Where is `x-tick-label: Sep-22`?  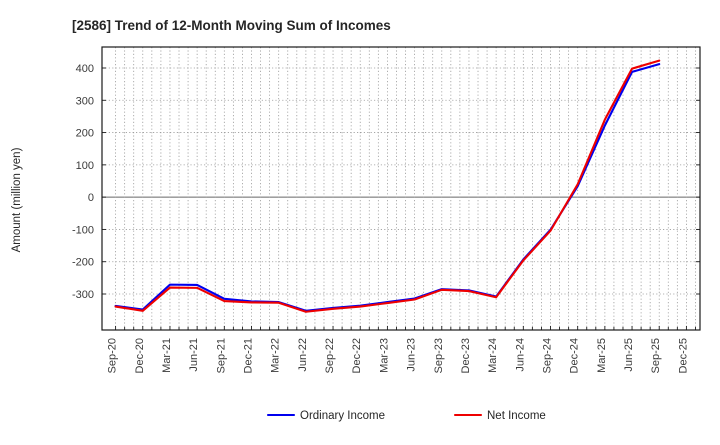
x-tick-label: Sep-22 is located at coordinates (330, 355).